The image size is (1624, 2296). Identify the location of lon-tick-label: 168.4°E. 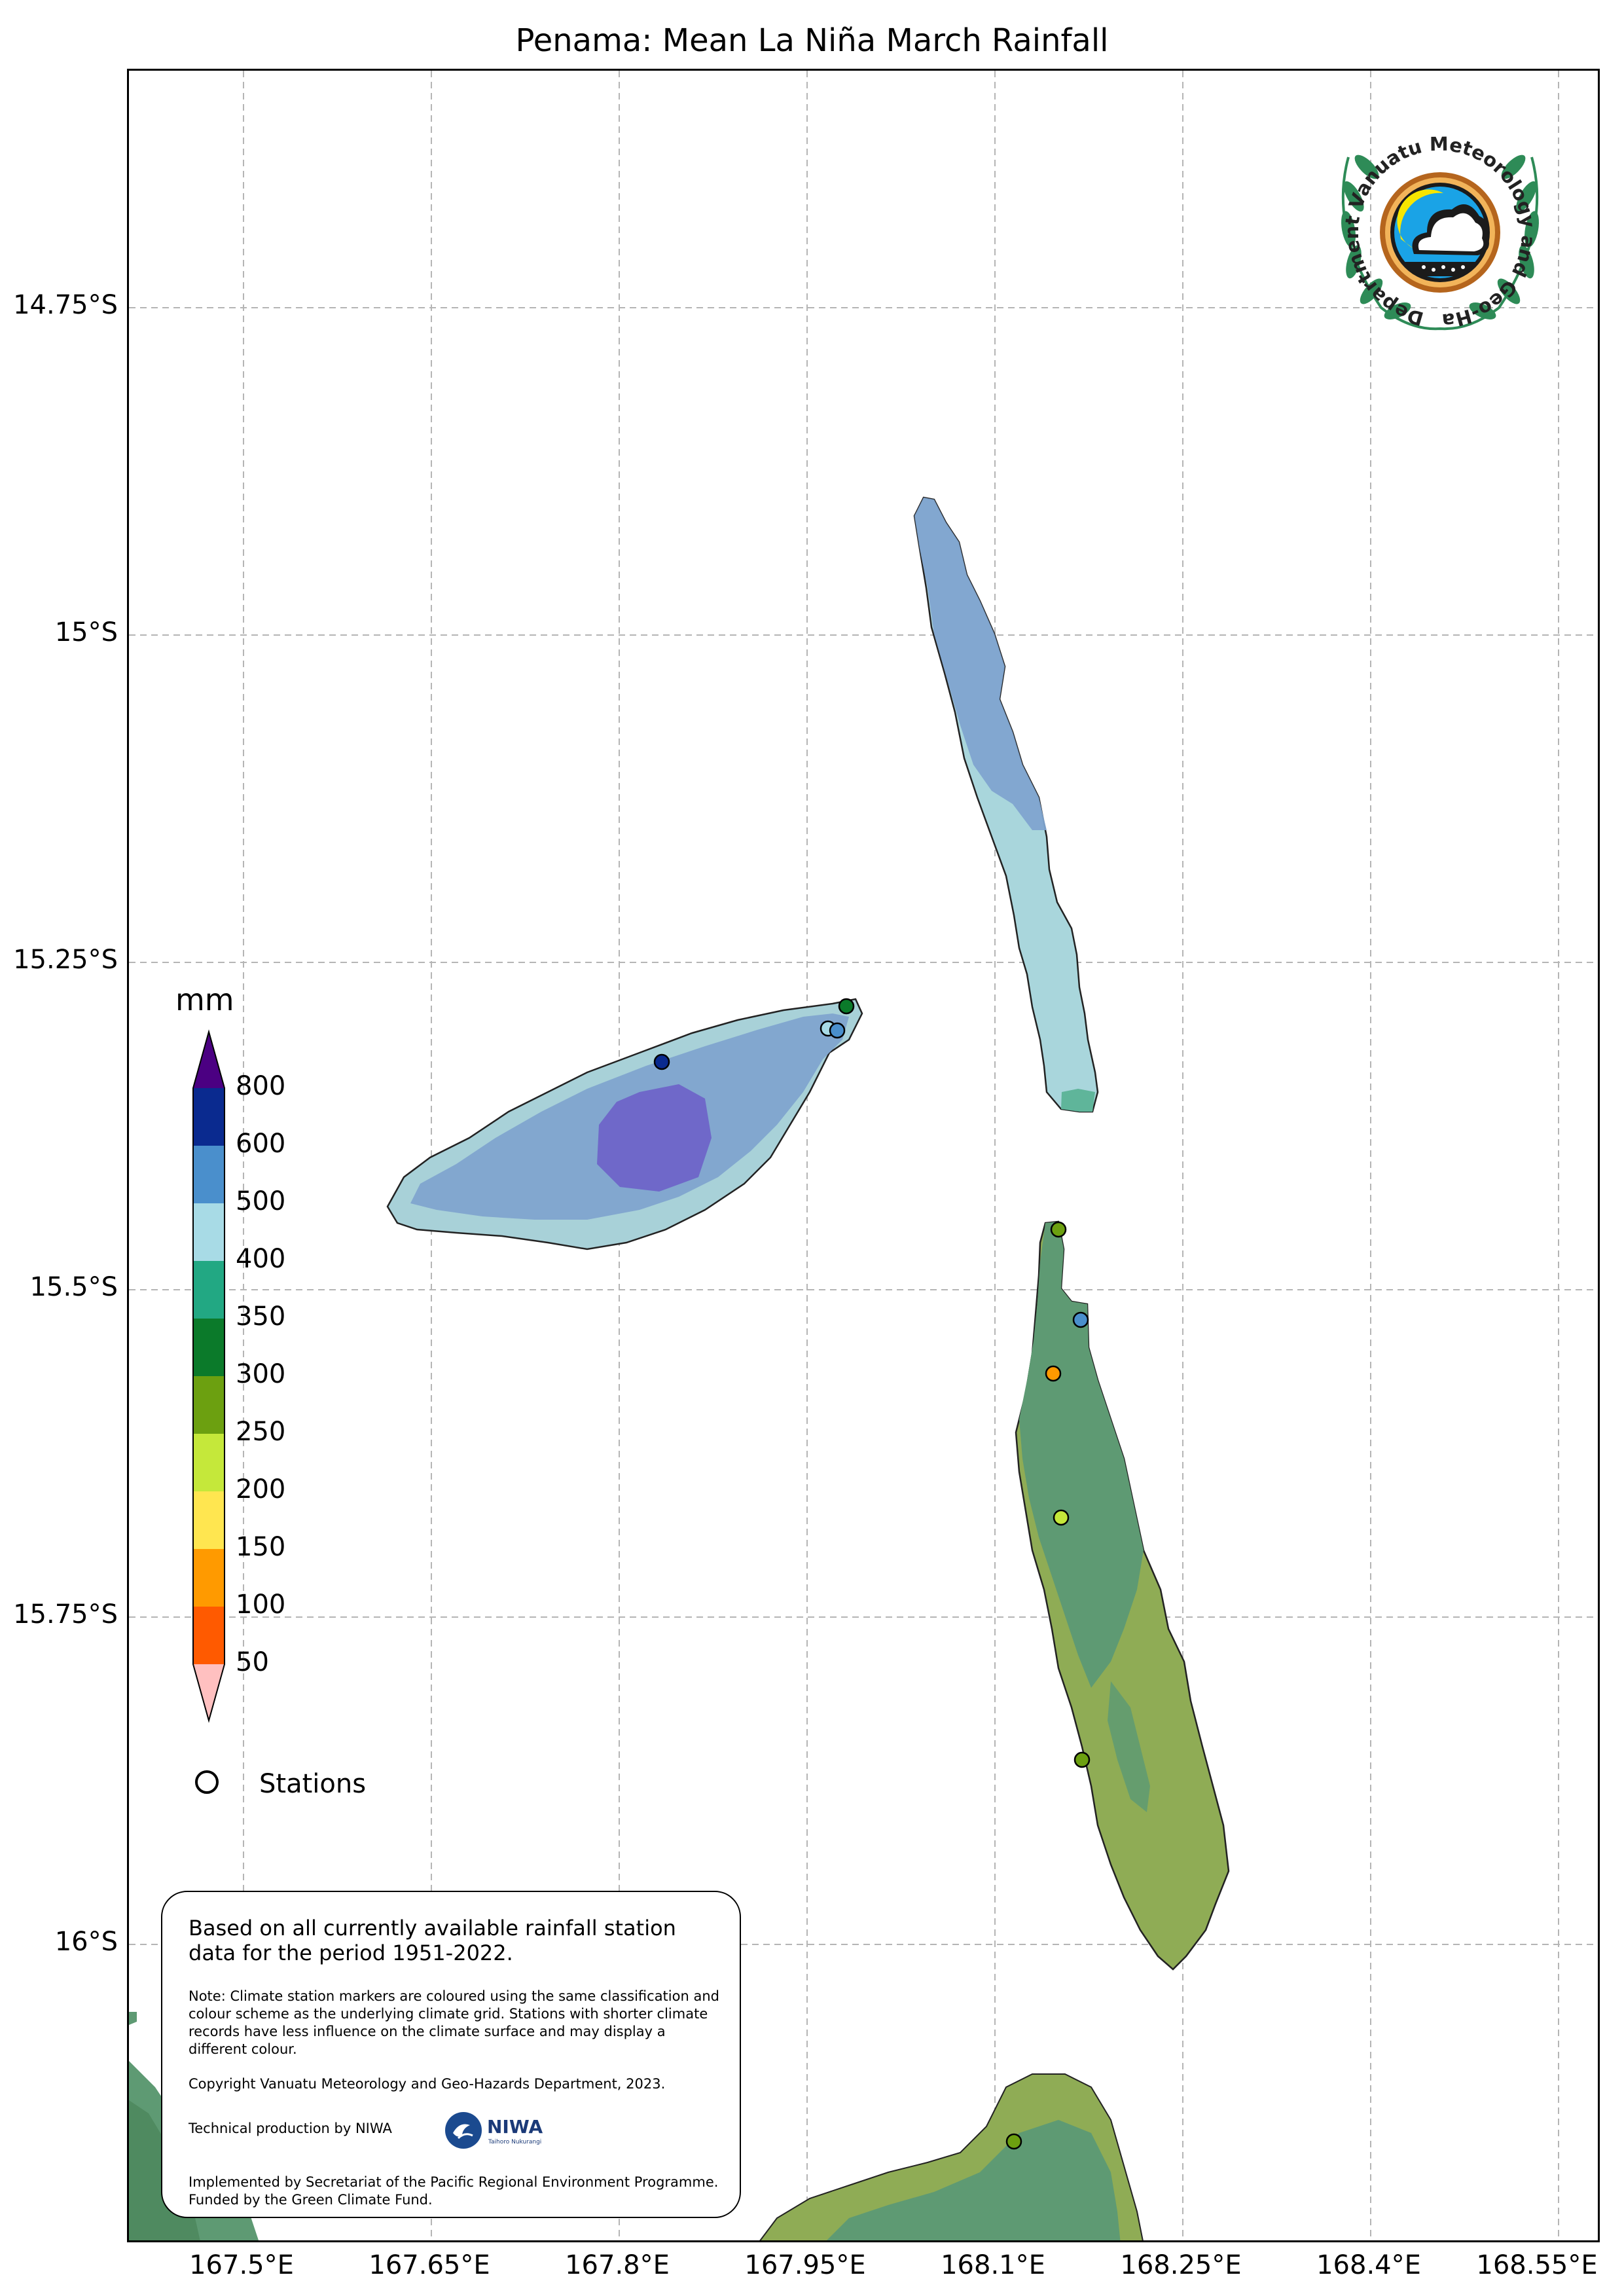
(1369, 2265).